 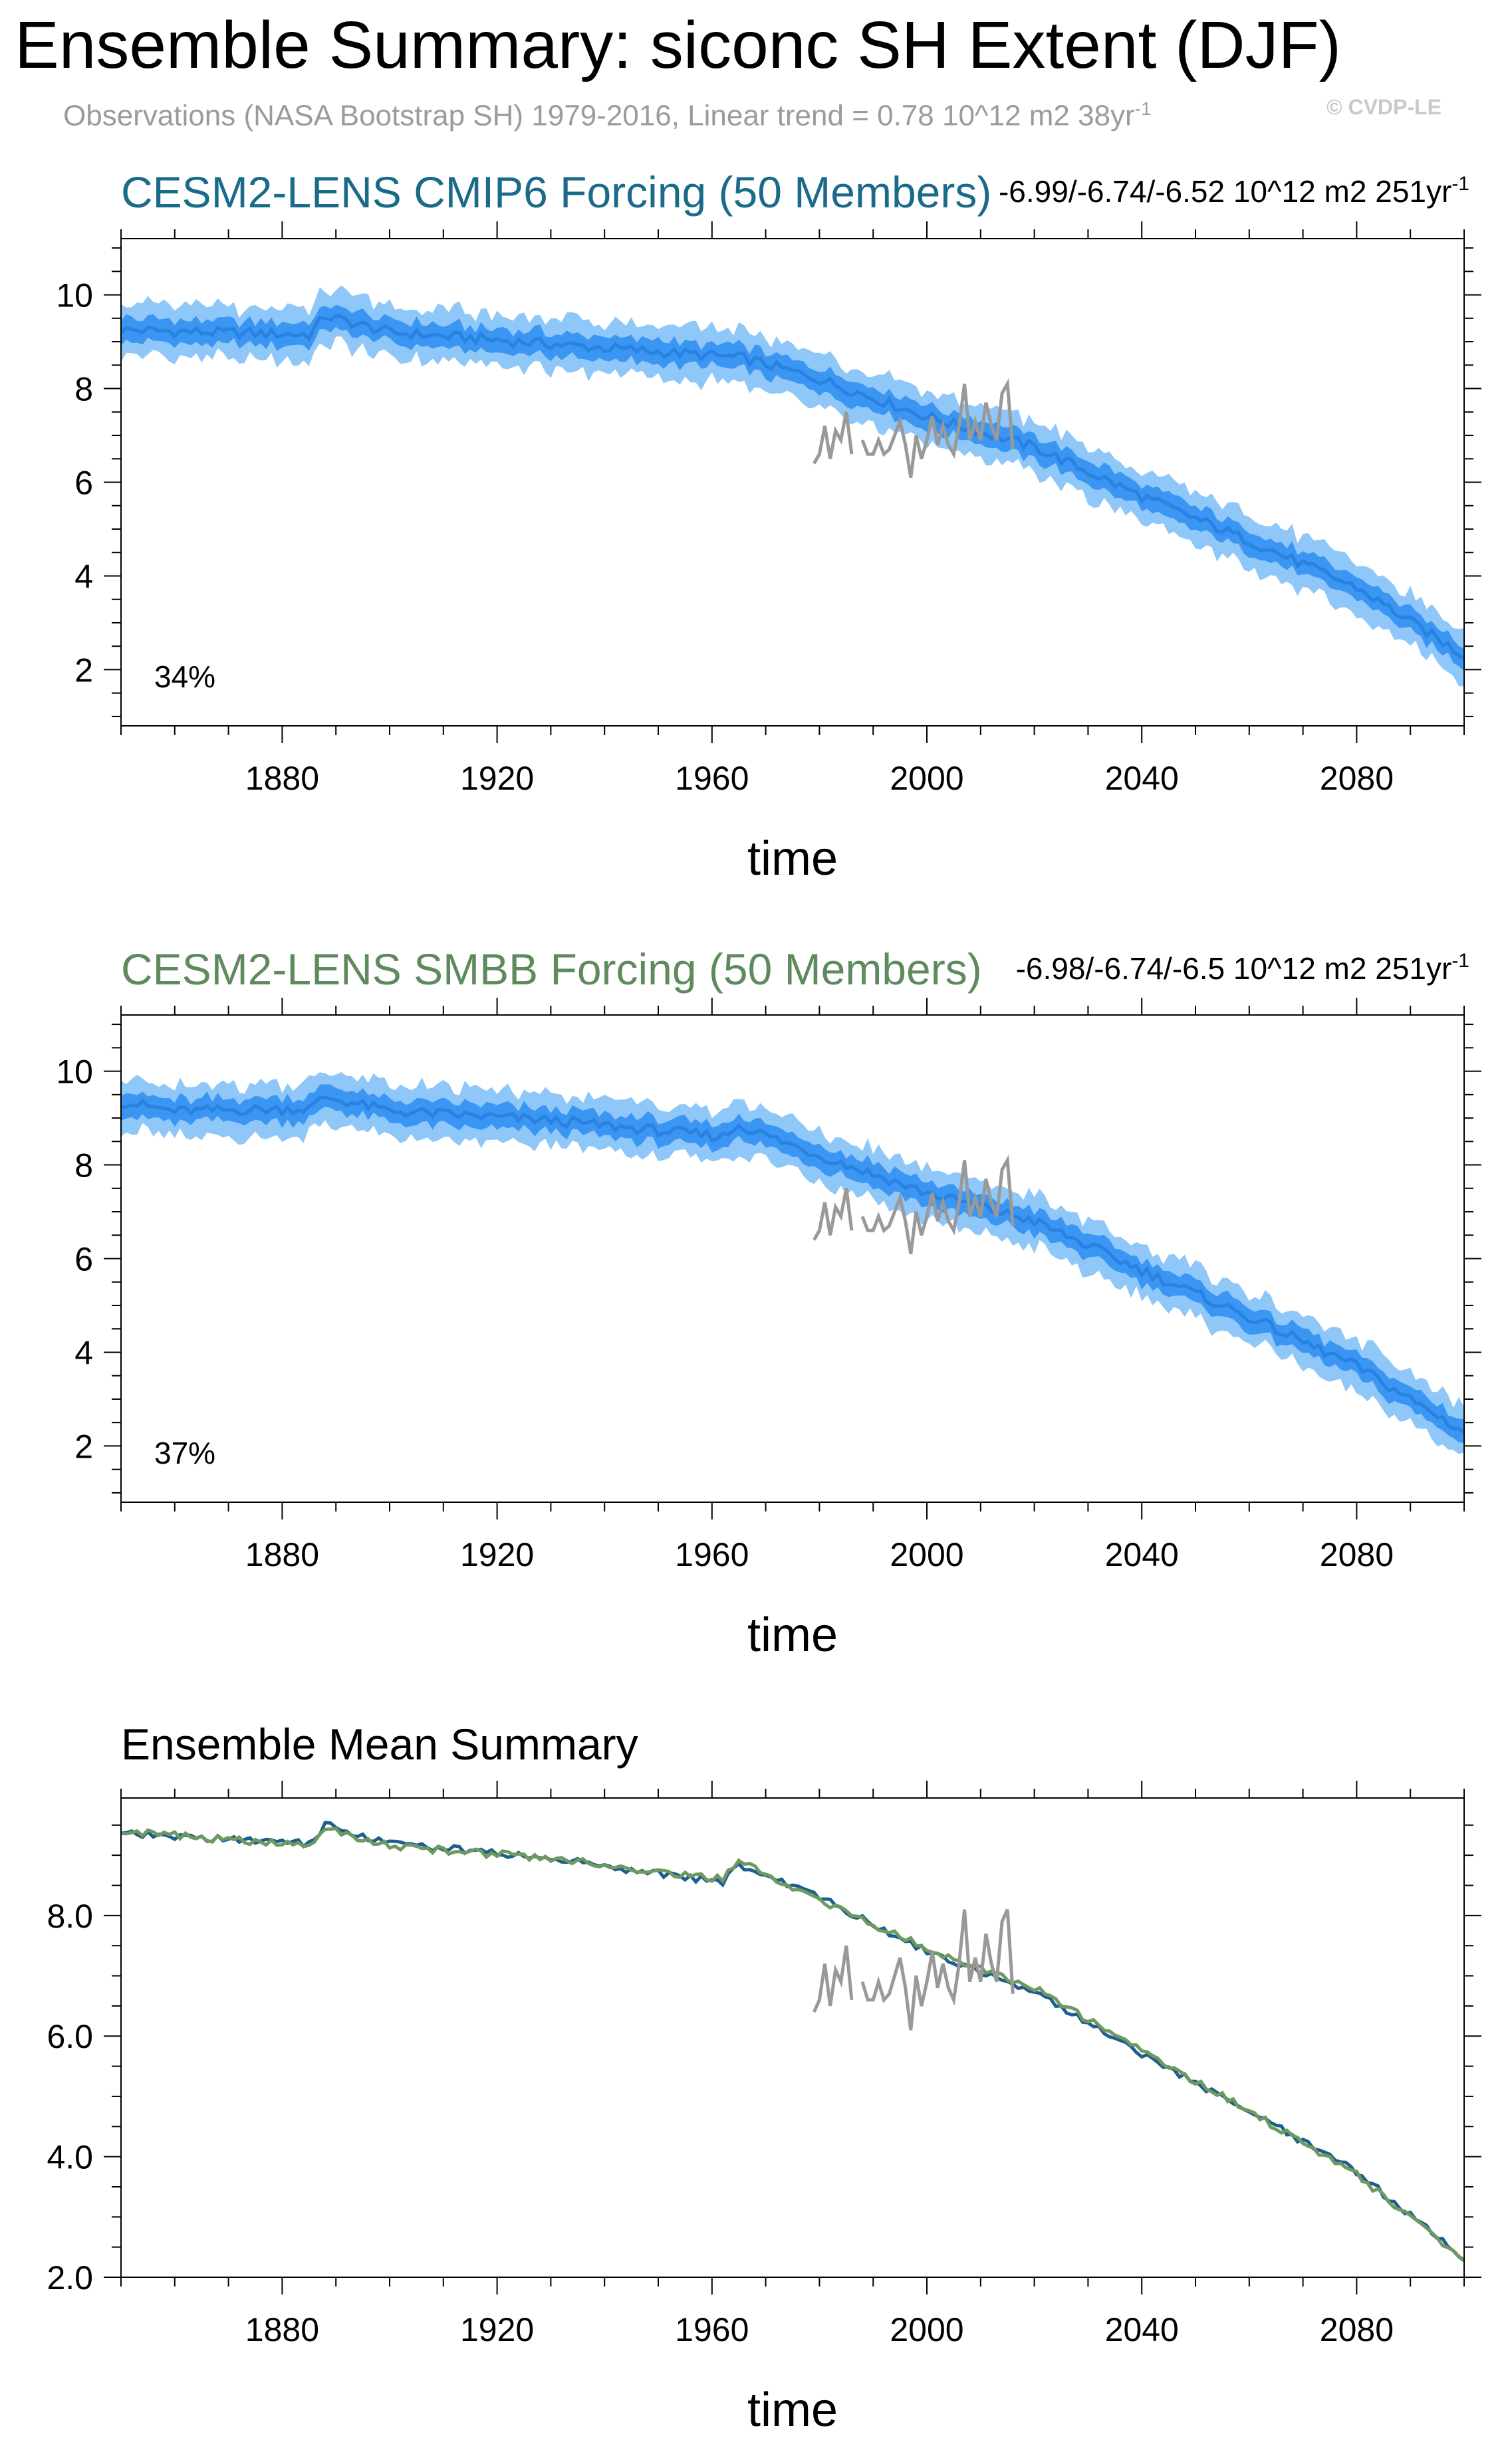 What do you see at coordinates (1143, 108) in the screenshot?
I see `observations-subtitle-exponent: -1` at bounding box center [1143, 108].